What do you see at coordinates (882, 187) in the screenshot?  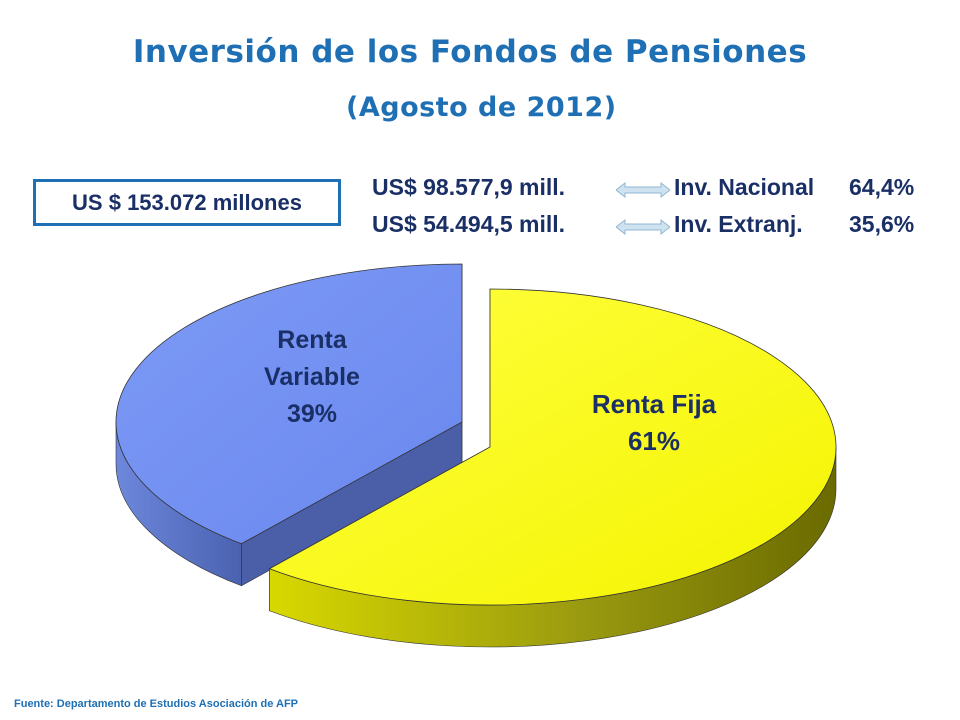 I see `pct-nacional: 64,4%` at bounding box center [882, 187].